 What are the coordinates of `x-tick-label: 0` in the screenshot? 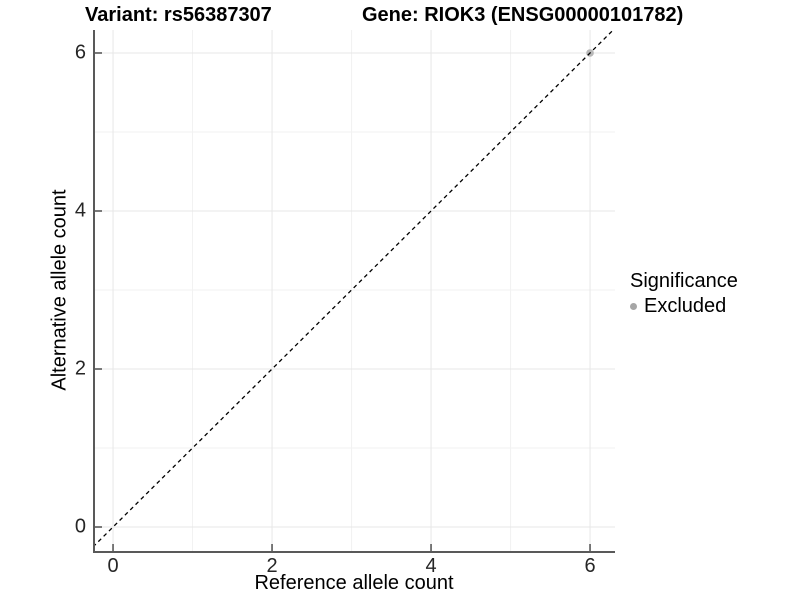 It's located at (113, 566).